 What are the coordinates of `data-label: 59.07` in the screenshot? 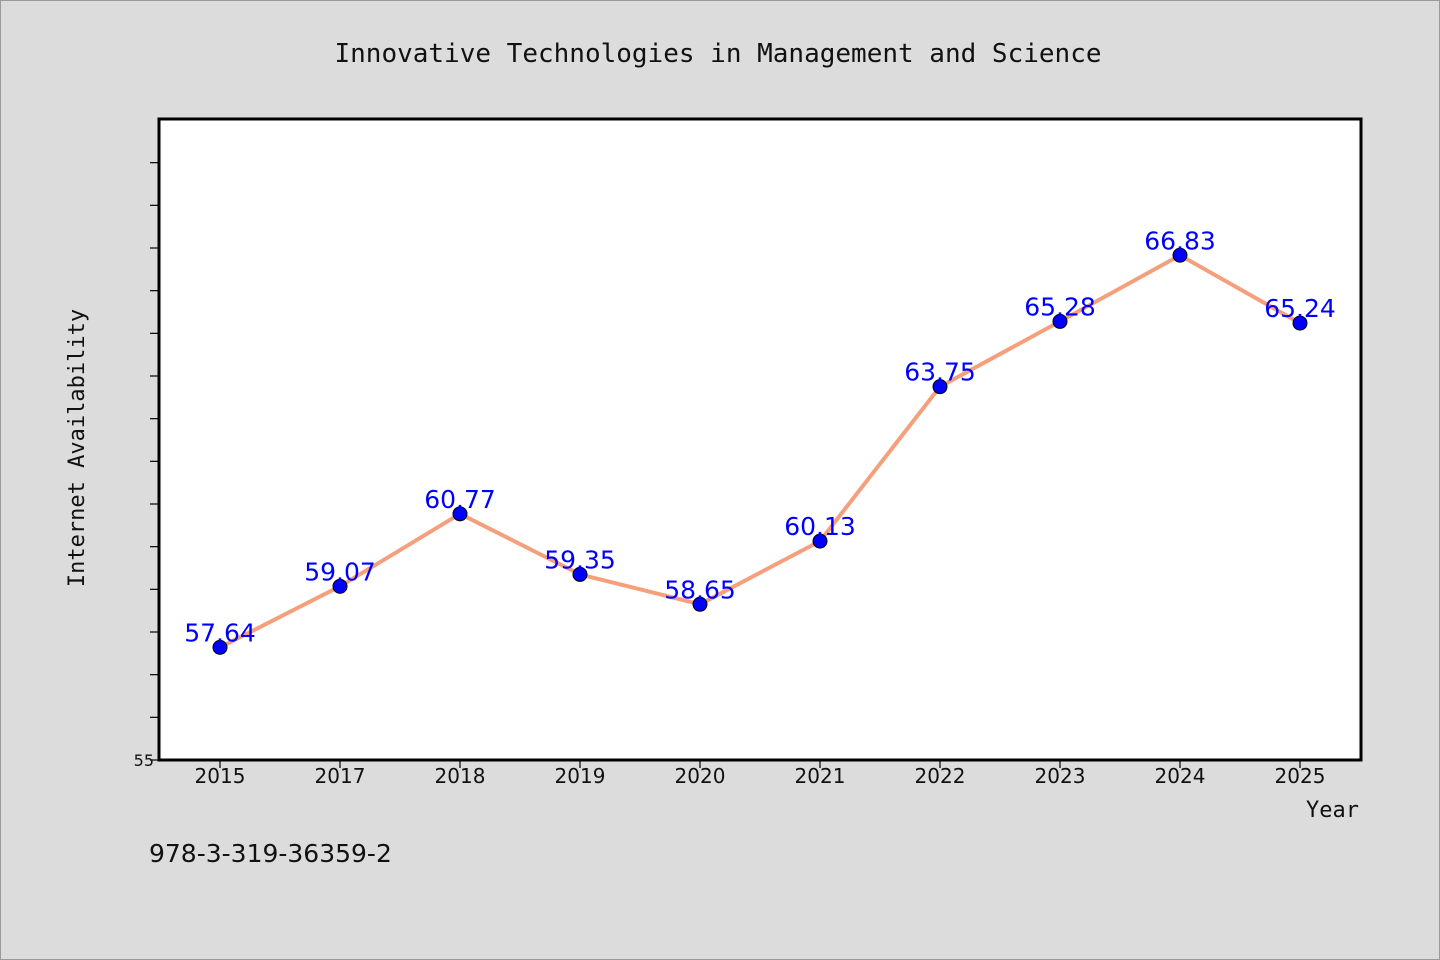 It's located at (340, 571).